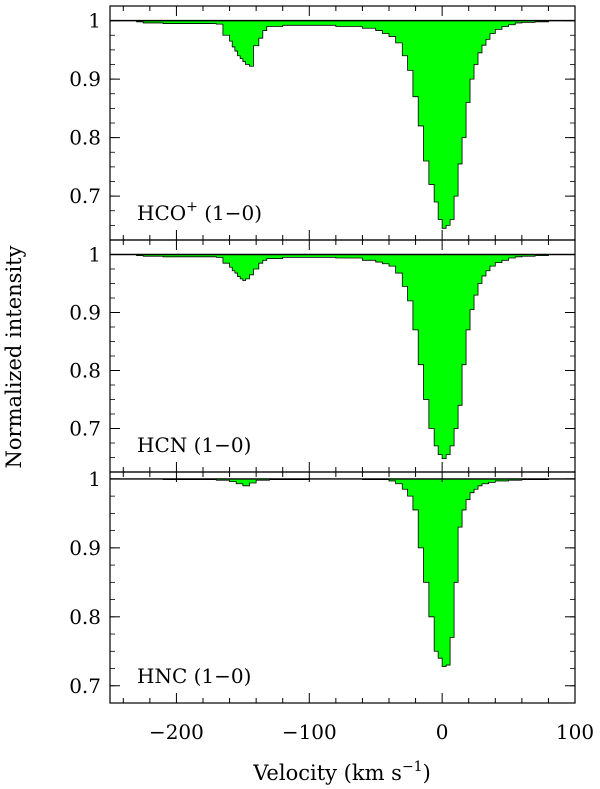 This screenshot has width=600, height=789. I want to click on y-tick-label-3-1: 0.8, so click(85, 617).